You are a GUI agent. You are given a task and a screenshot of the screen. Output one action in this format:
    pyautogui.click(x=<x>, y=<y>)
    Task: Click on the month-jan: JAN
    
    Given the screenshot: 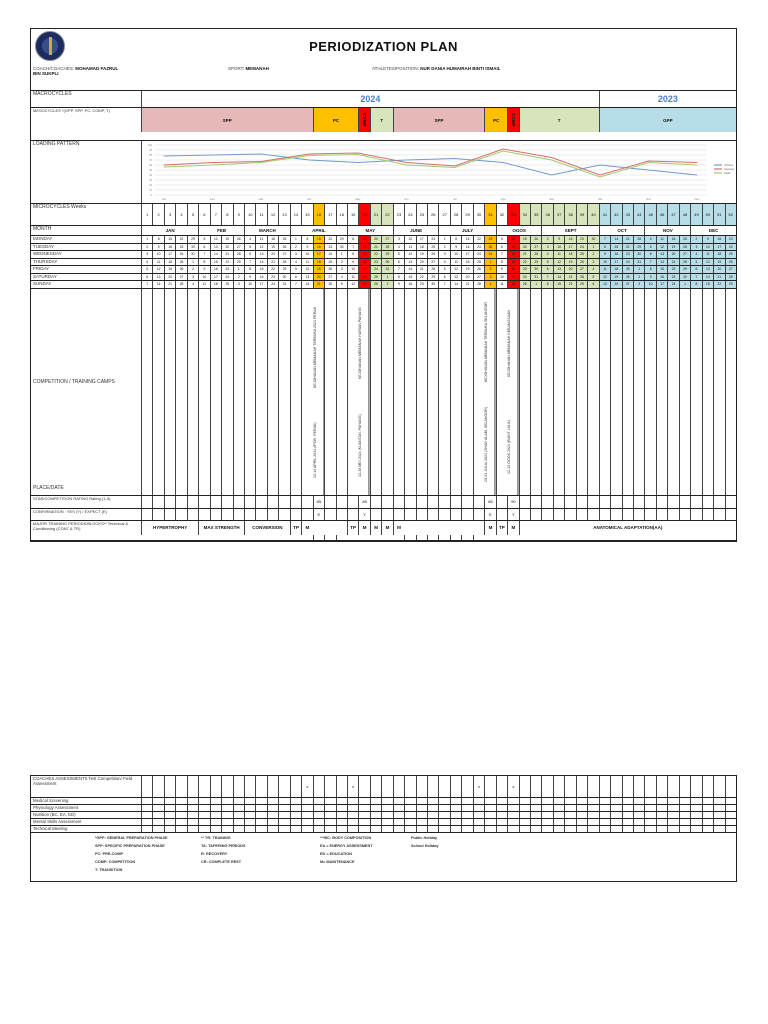 What is the action you would take?
    pyautogui.click(x=169, y=230)
    